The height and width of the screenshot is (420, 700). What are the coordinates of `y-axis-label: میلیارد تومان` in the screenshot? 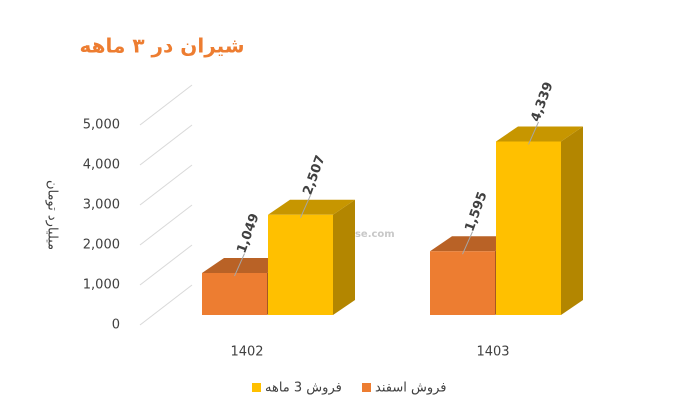 It's located at (52, 215).